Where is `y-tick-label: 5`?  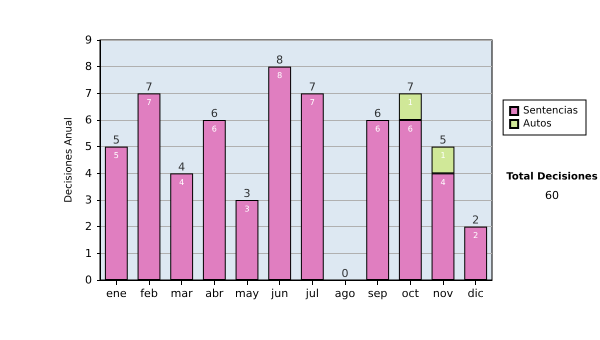 y-tick-label: 5 is located at coordinates (88, 147).